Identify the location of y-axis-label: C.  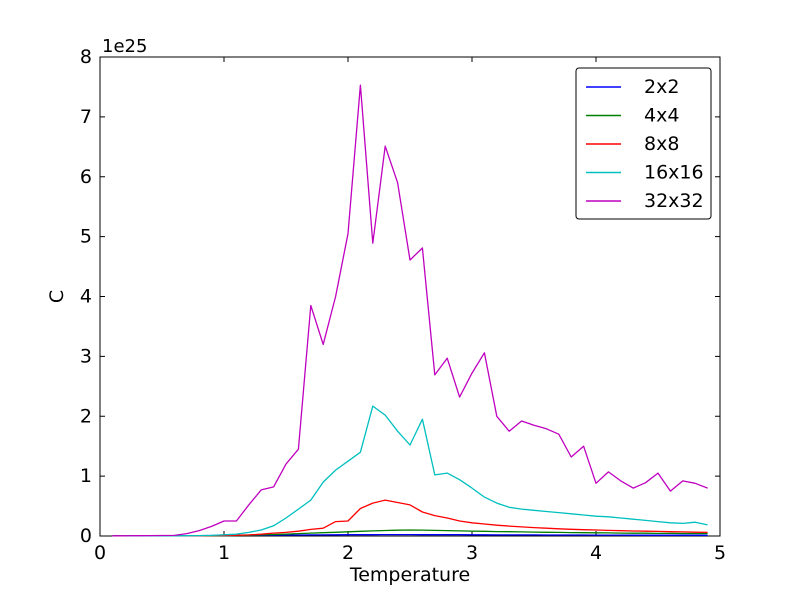
(57, 296).